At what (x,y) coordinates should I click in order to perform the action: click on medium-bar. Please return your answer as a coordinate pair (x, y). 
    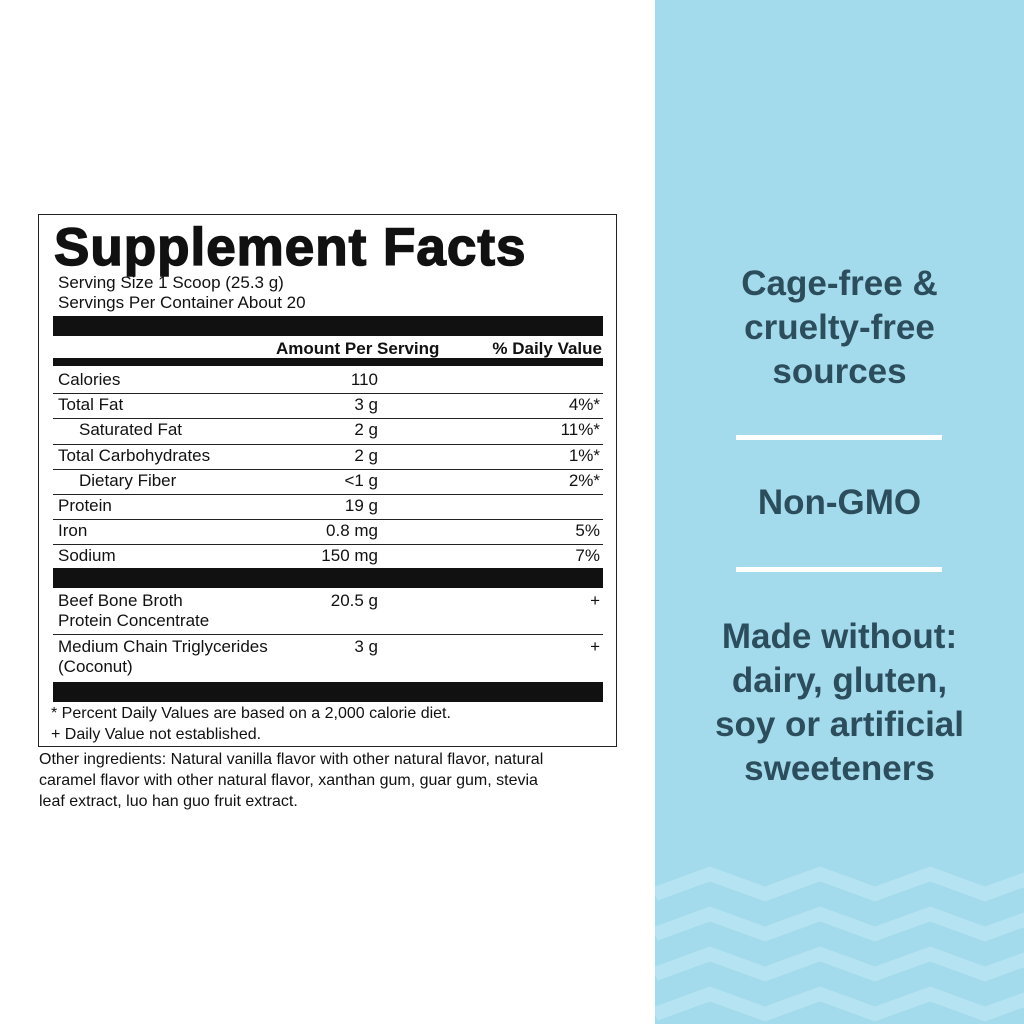
    Looking at the image, I should click on (328, 362).